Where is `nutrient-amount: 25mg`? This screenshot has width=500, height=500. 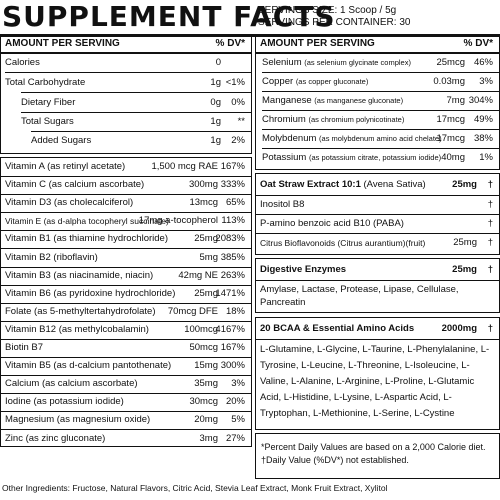 nutrient-amount: 25mg is located at coordinates (206, 293).